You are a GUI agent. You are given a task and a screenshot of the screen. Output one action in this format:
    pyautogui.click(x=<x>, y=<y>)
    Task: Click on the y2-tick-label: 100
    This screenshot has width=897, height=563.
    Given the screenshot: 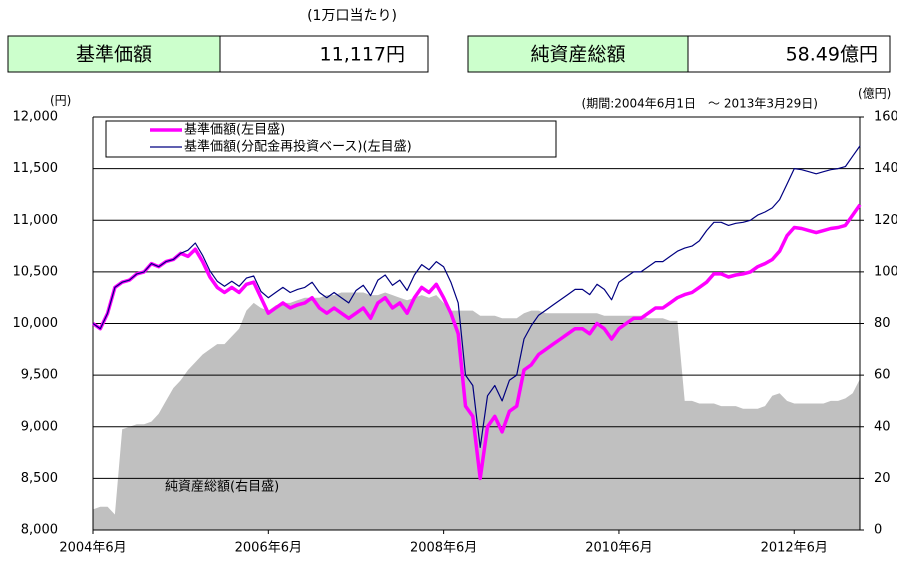 What is the action you would take?
    pyautogui.click(x=885, y=271)
    